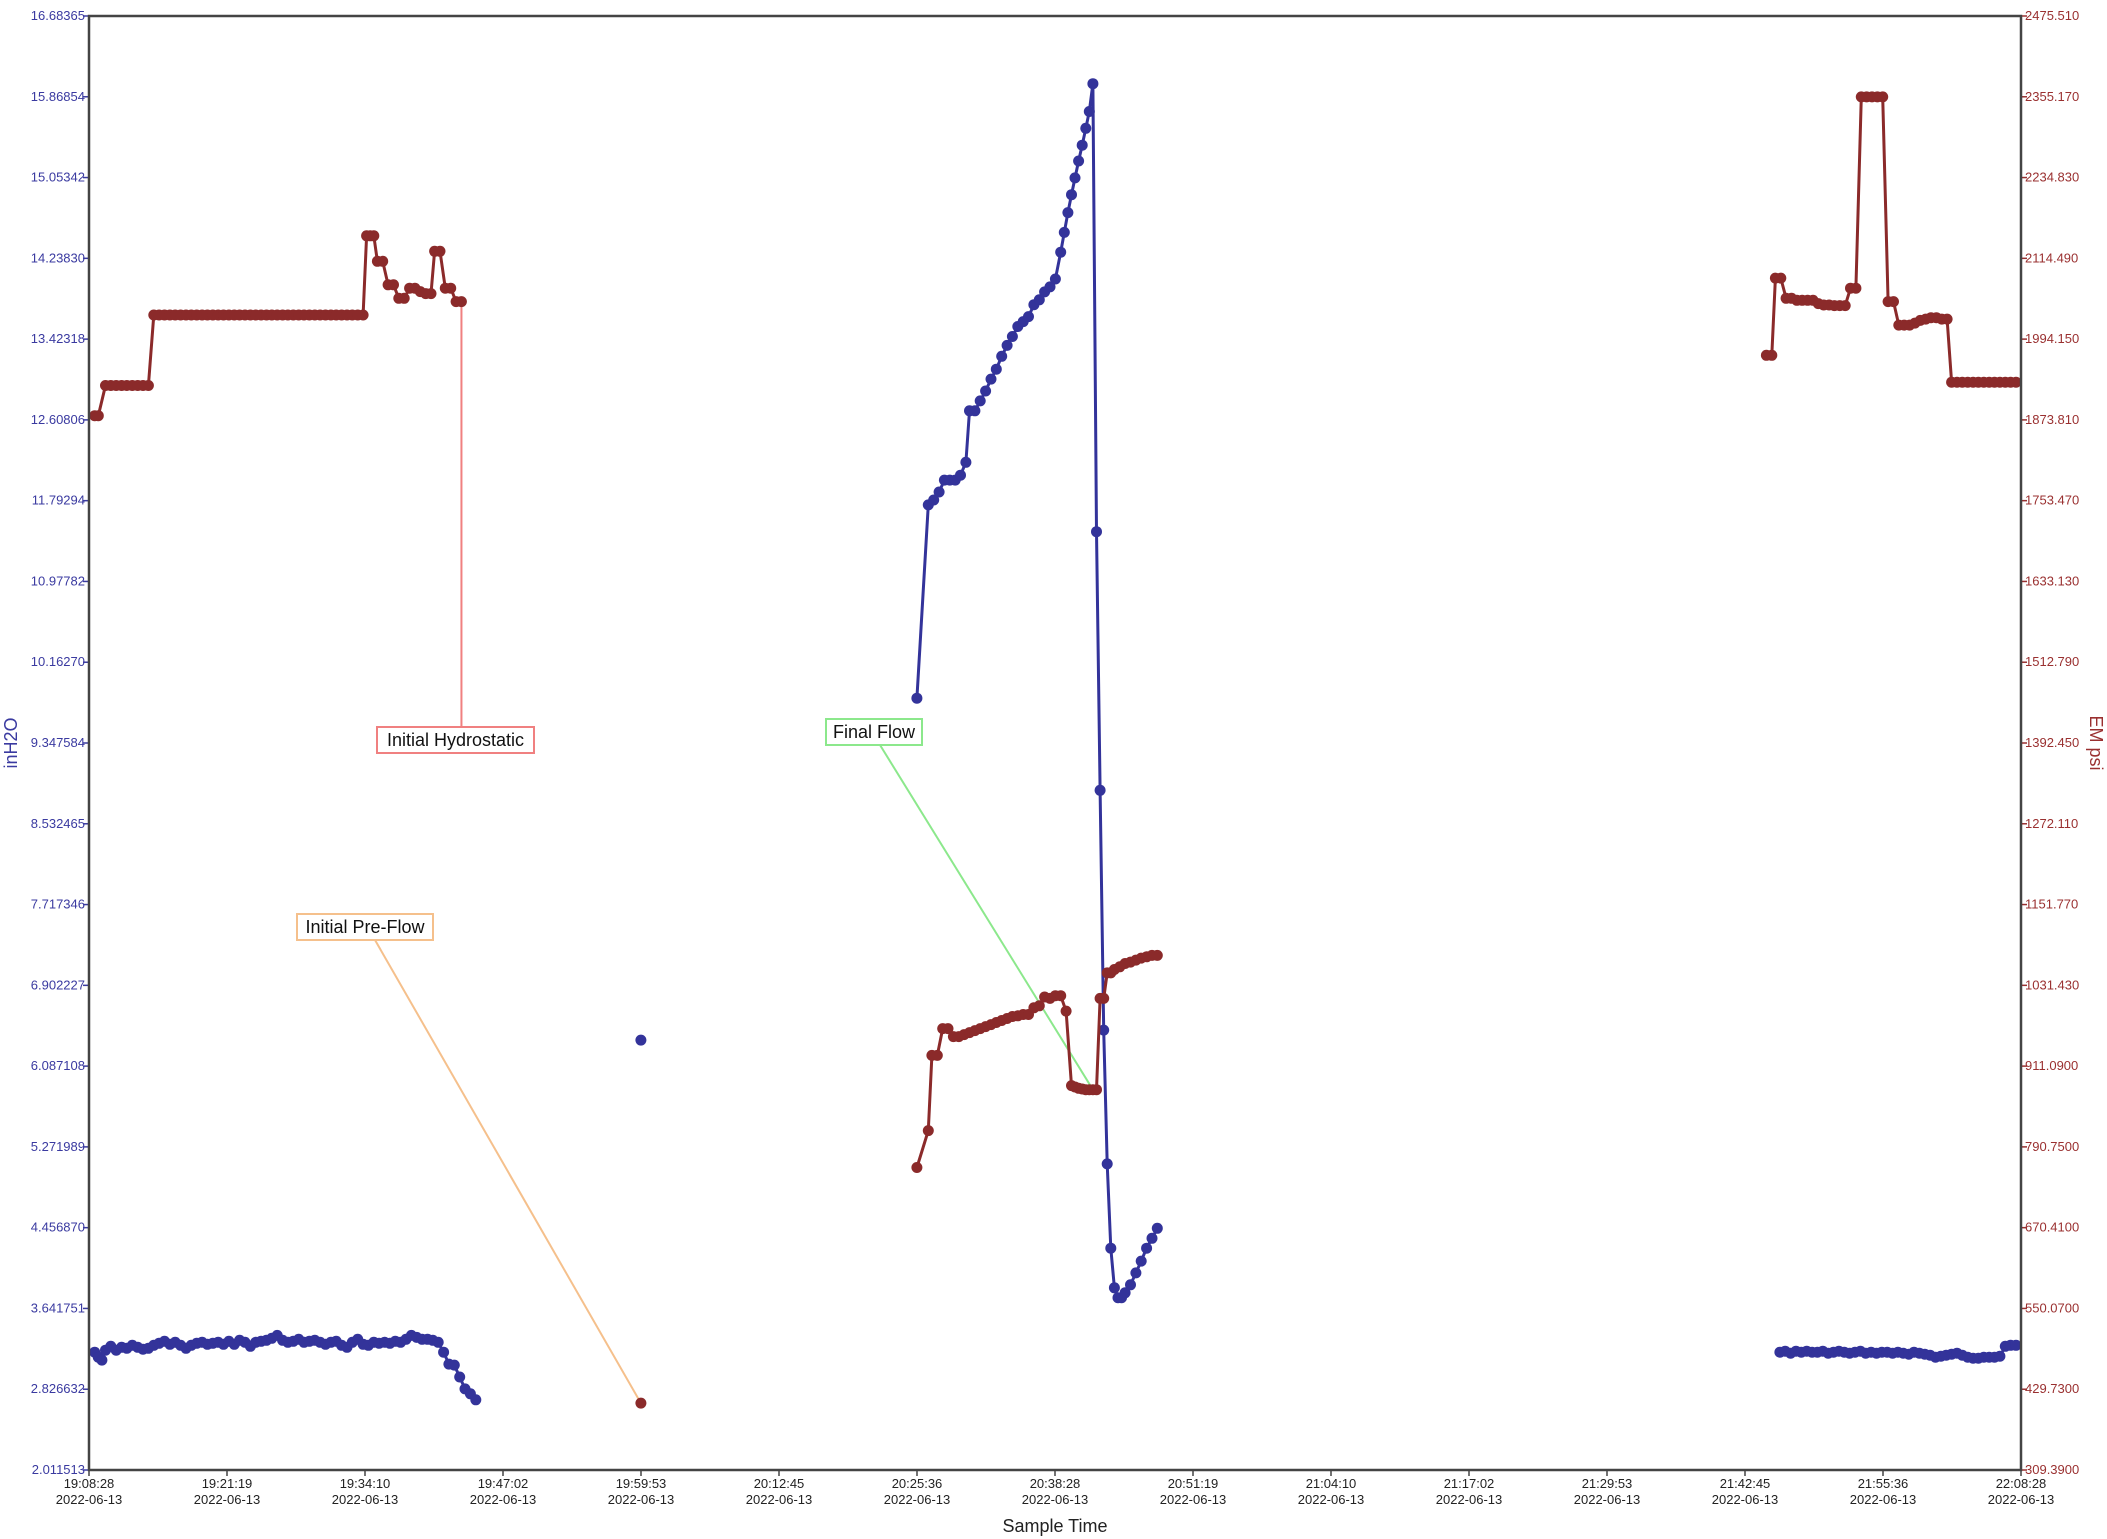 The height and width of the screenshot is (1539, 2107). I want to click on right-tick-label: 1633.130, so click(2052, 580).